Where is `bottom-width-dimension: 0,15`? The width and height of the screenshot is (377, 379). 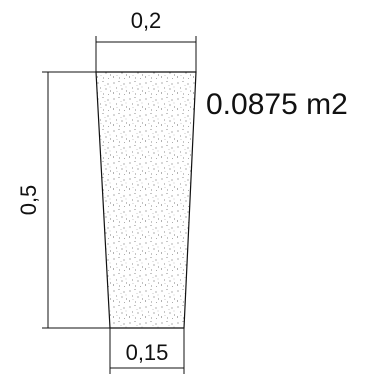
bottom-width-dimension: 0,15 is located at coordinates (147, 351).